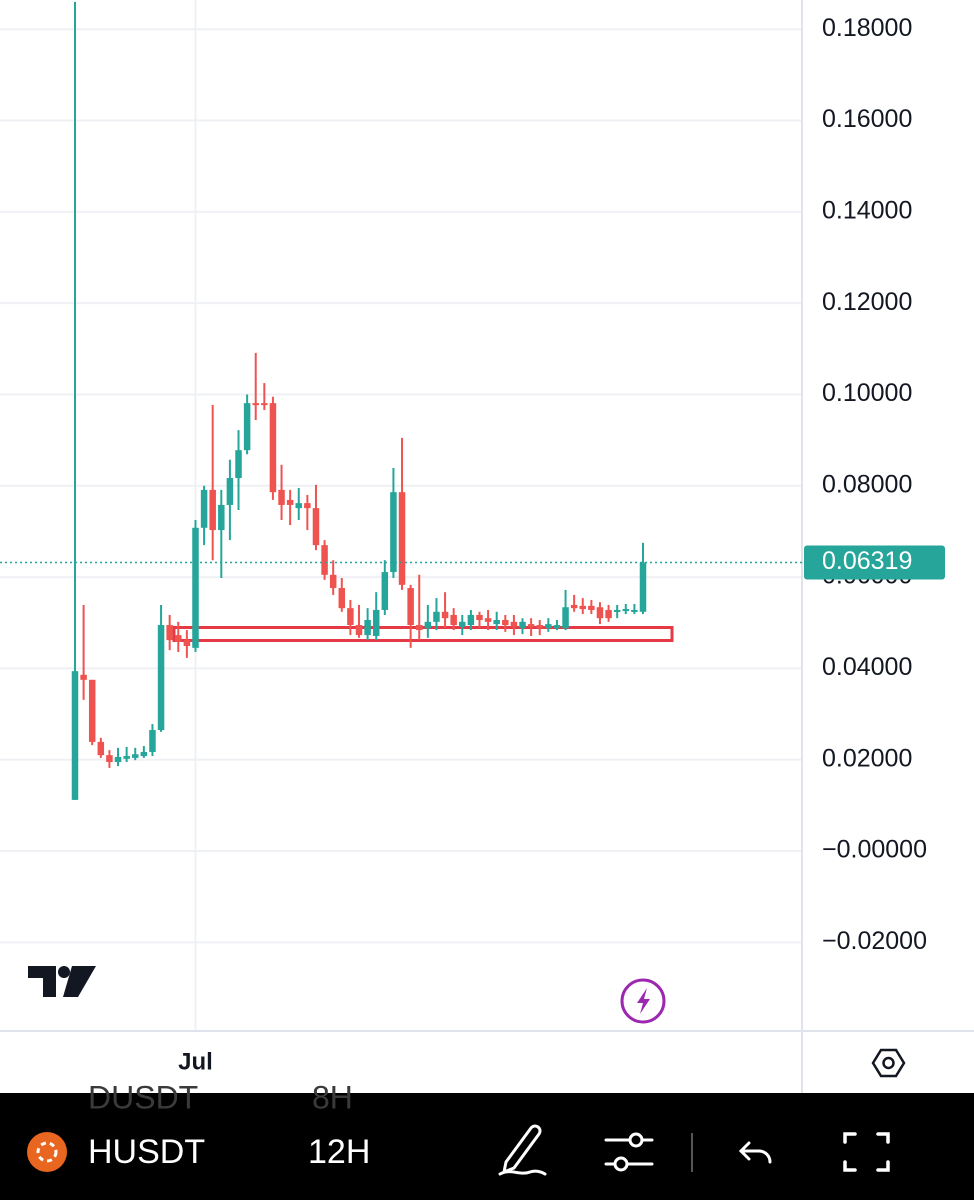  I want to click on y-tick-label: 0.10000, so click(867, 393).